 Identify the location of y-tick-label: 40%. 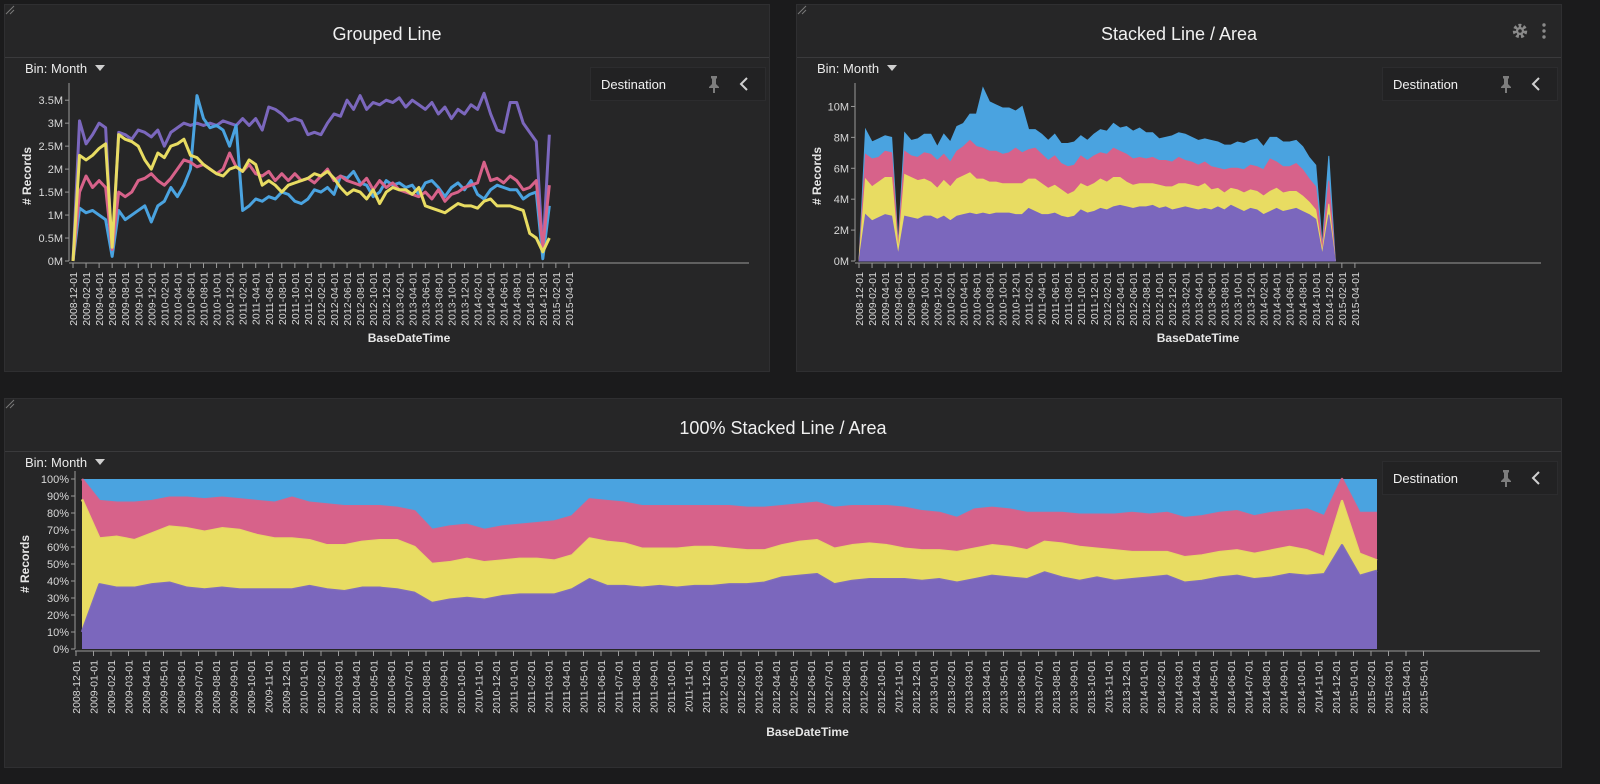
(58, 582).